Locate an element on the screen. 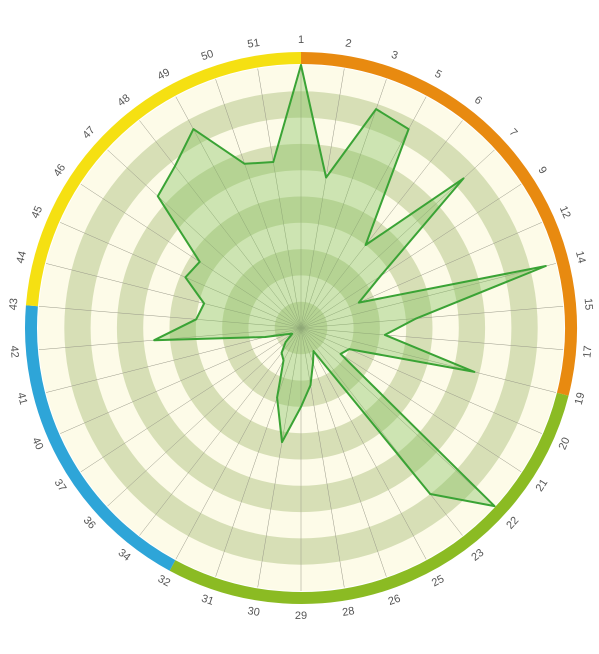 The width and height of the screenshot is (599, 654). category-tick-label: 50 is located at coordinates (207, 55).